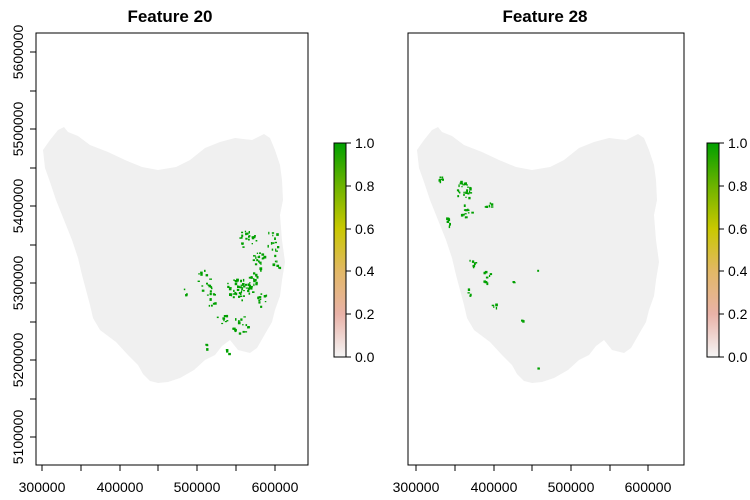 The width and height of the screenshot is (750, 500). What do you see at coordinates (365, 314) in the screenshot?
I see `legend-tick-label: 0.2` at bounding box center [365, 314].